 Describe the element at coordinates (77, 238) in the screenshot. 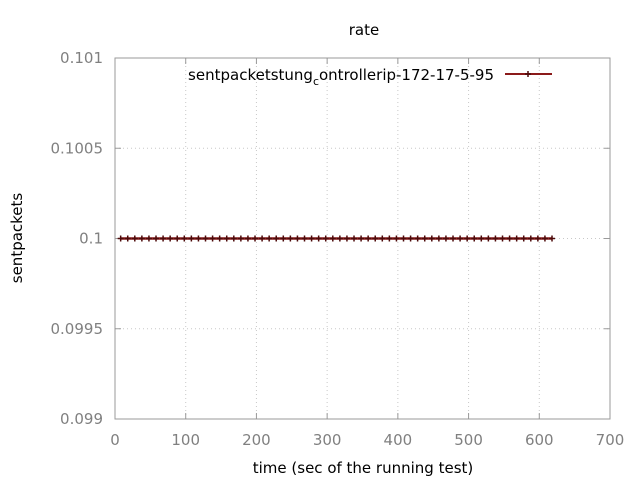

I see `y-tick-labels: 0.099 0.0995 0.1 0.1005 0.101` at that location.